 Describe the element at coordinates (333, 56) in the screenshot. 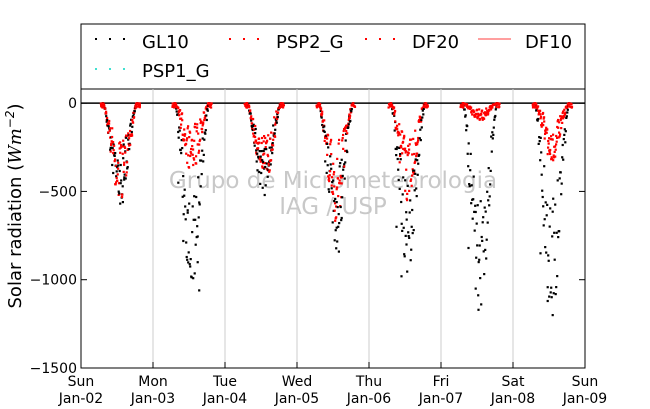

I see `legend: GL10 PSP2_G DF20 DF10` at that location.